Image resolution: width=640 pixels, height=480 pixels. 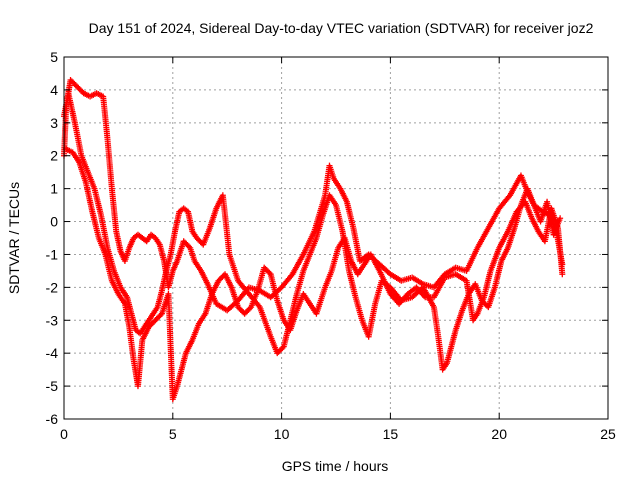 I want to click on y-tick-label: -5, so click(x=52, y=386).